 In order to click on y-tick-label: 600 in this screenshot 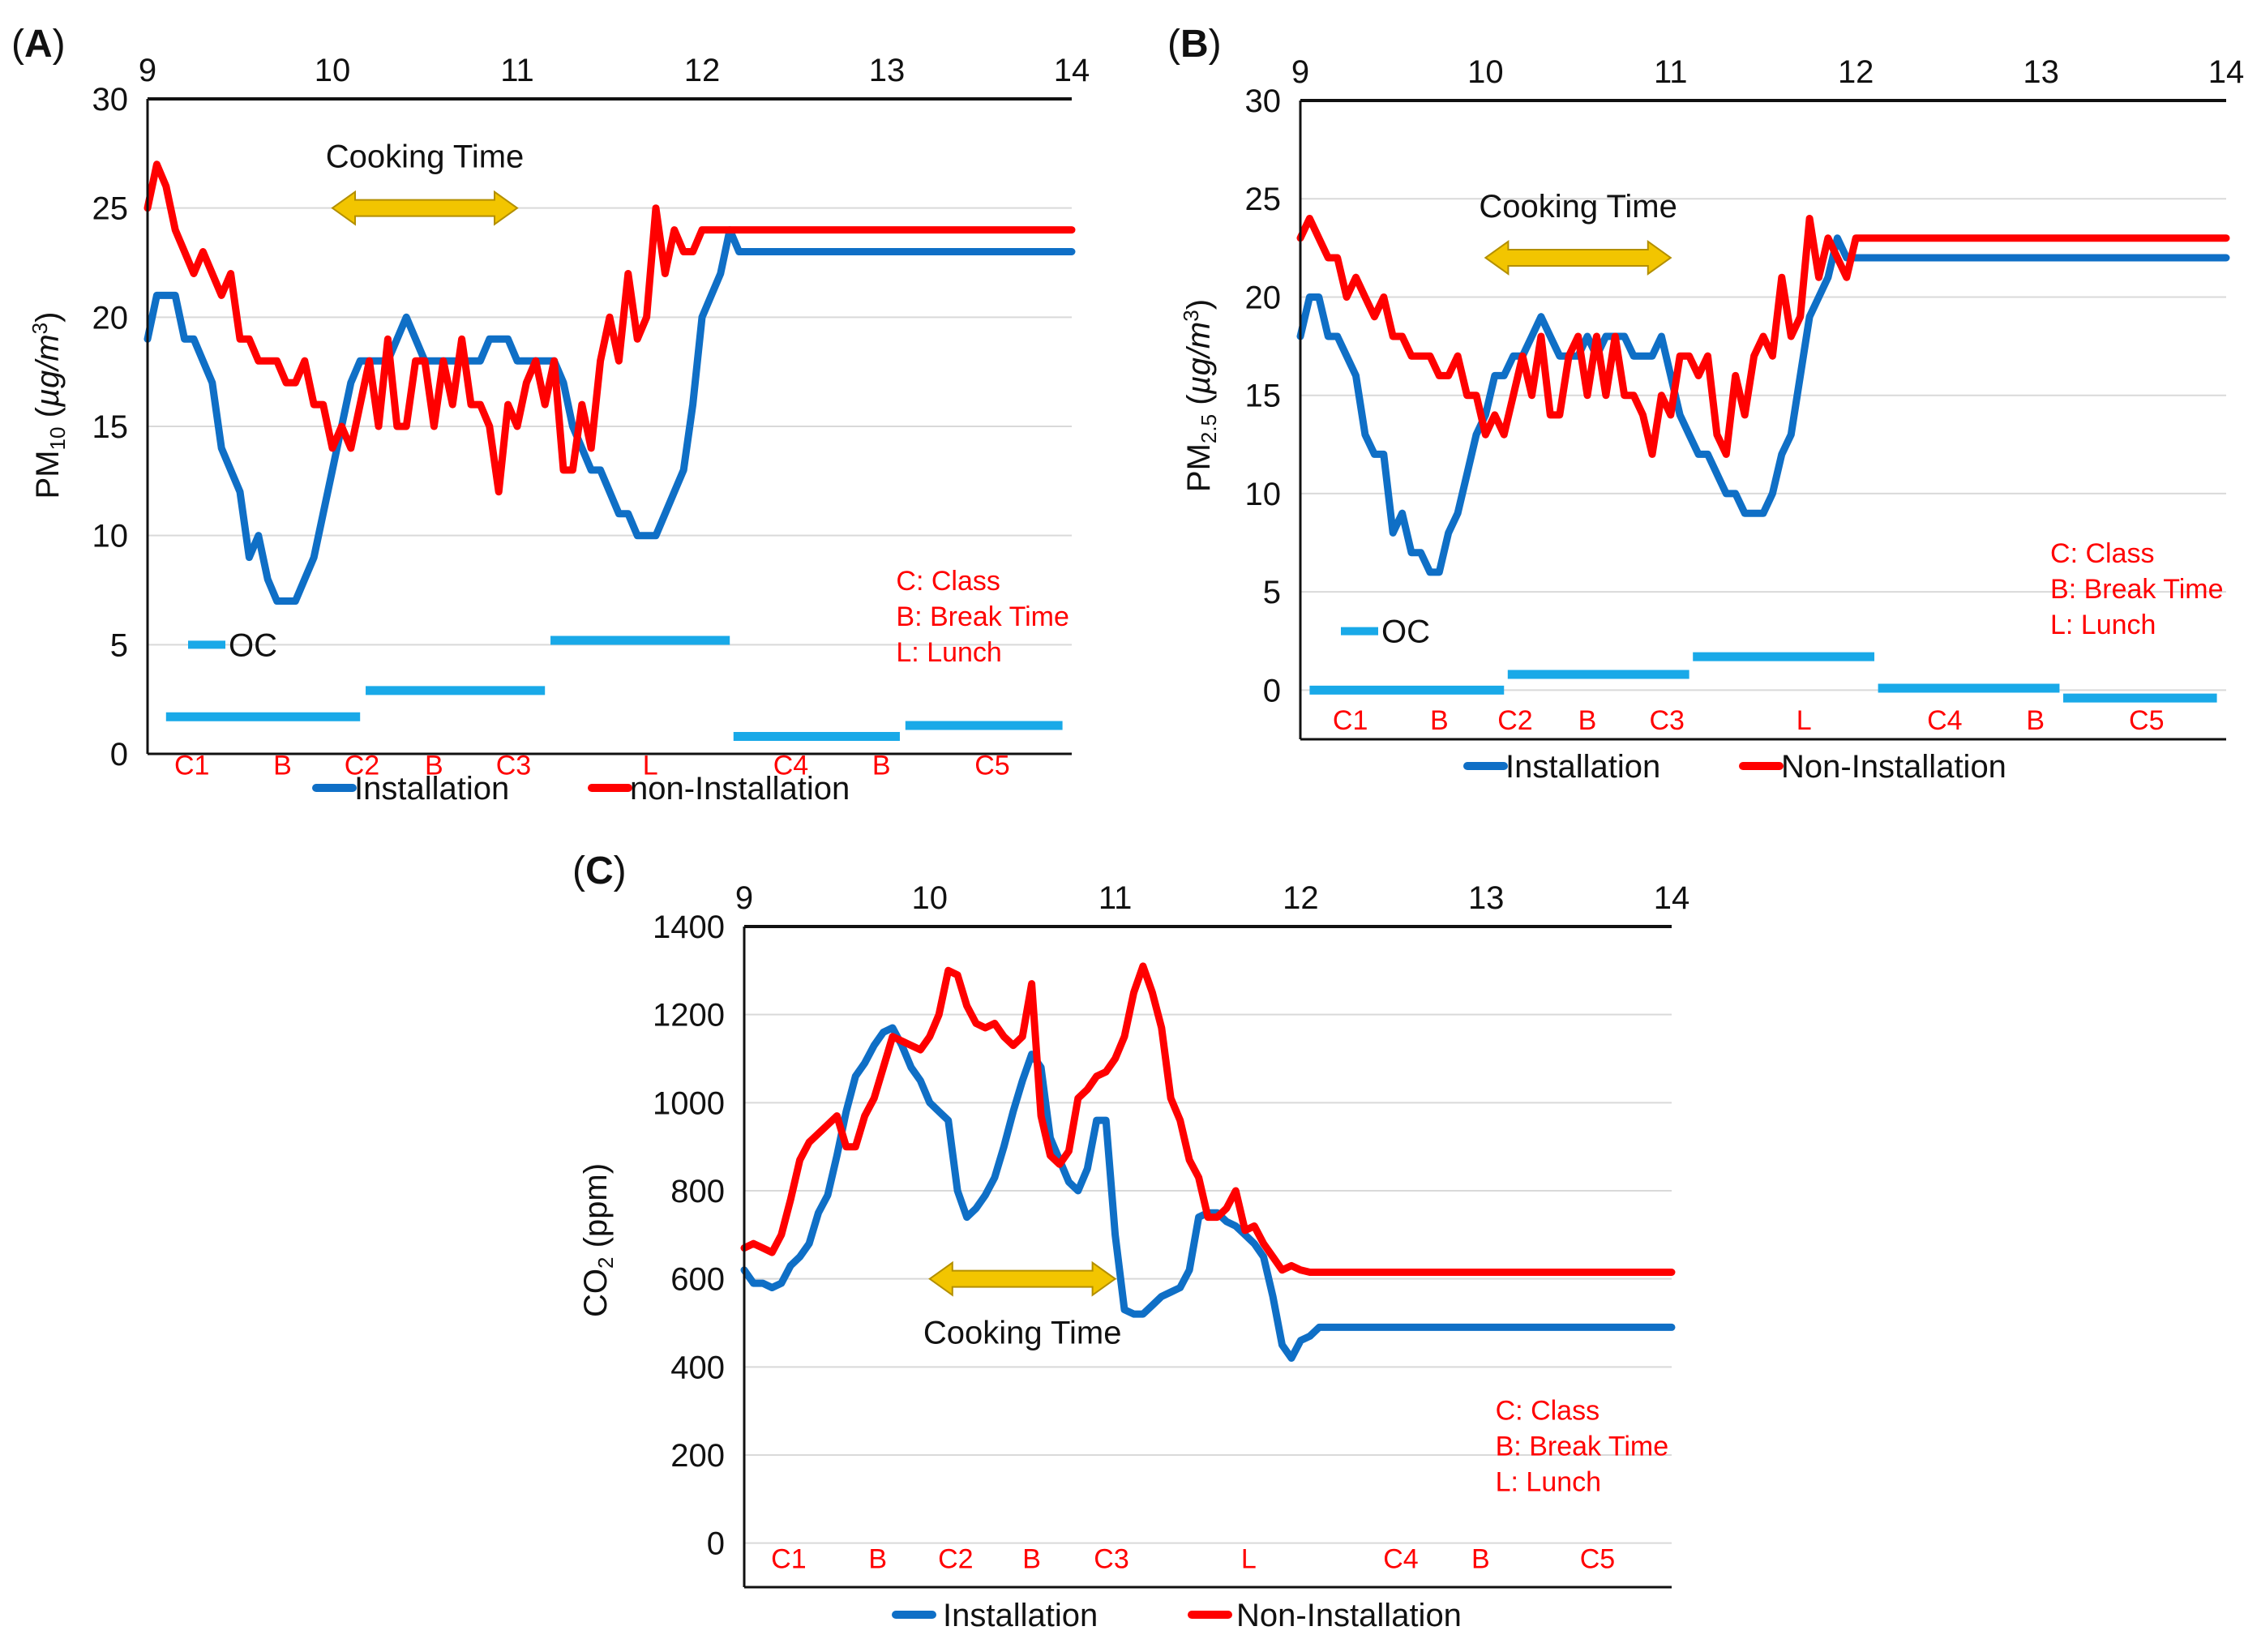, I will do `click(697, 1280)`.